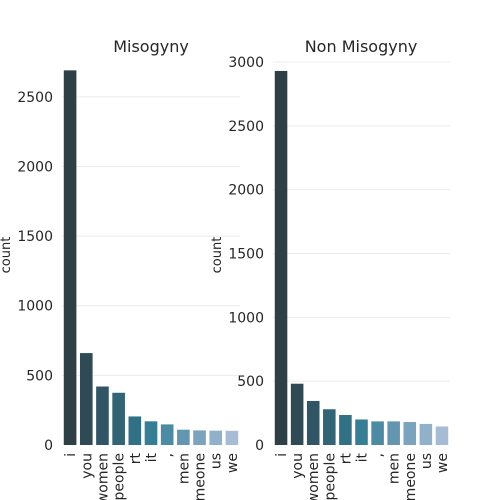 Image resolution: width=500 pixels, height=500 pixels. What do you see at coordinates (151, 46) in the screenshot?
I see `chart-title: Misogyny` at bounding box center [151, 46].